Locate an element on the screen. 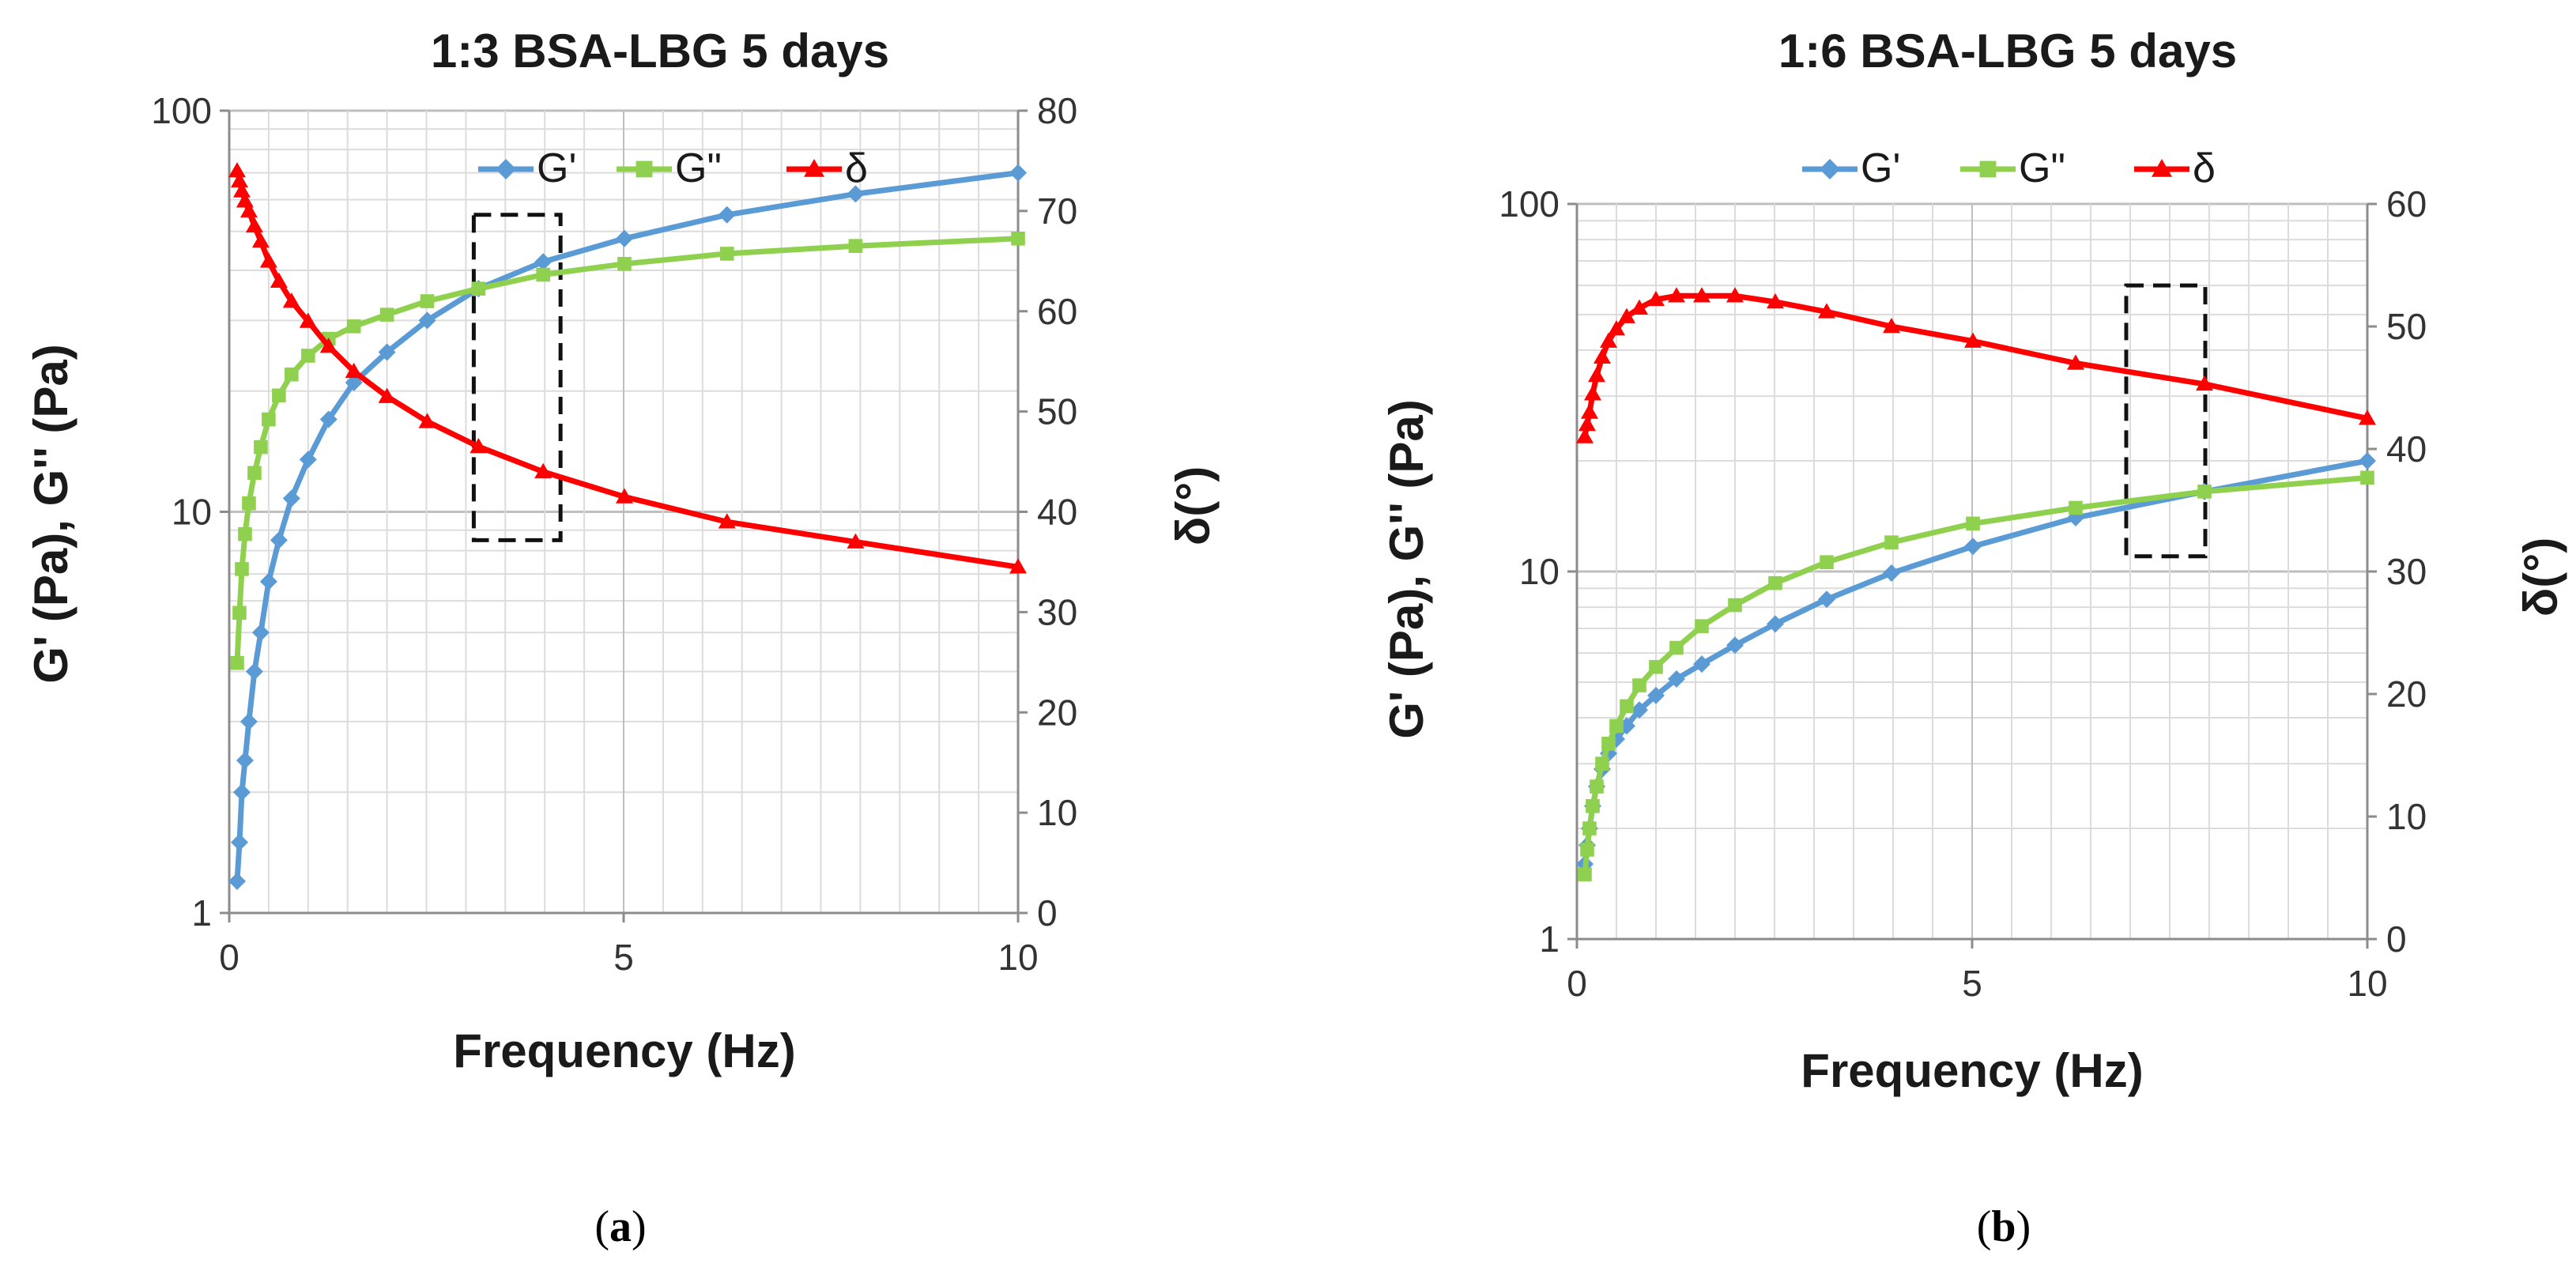 The width and height of the screenshot is (2576, 1275). y-right-axis-label: δ(°) is located at coordinates (1193, 505).